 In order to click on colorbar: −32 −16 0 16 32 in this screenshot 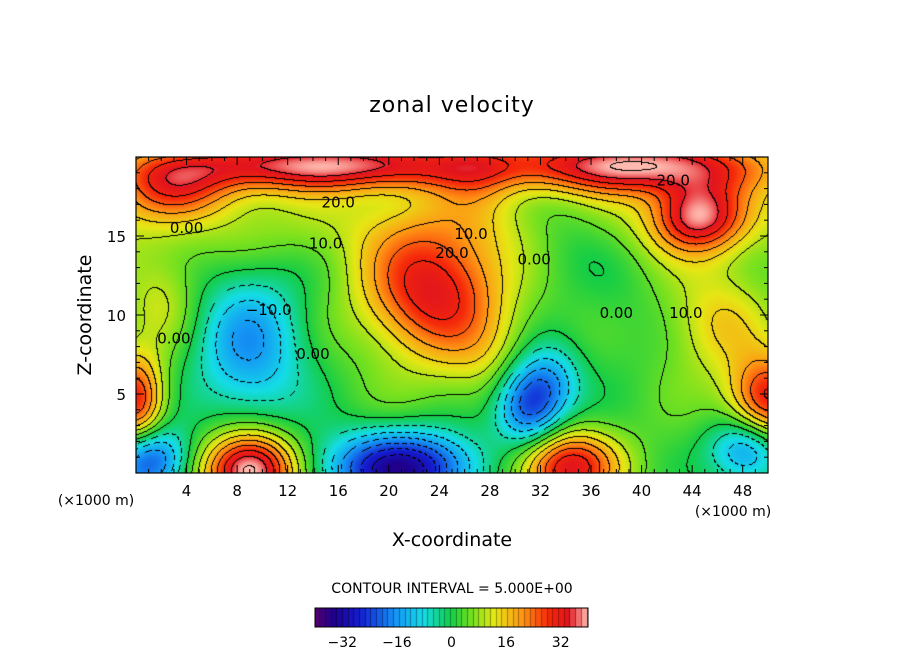, I will do `click(451, 629)`.